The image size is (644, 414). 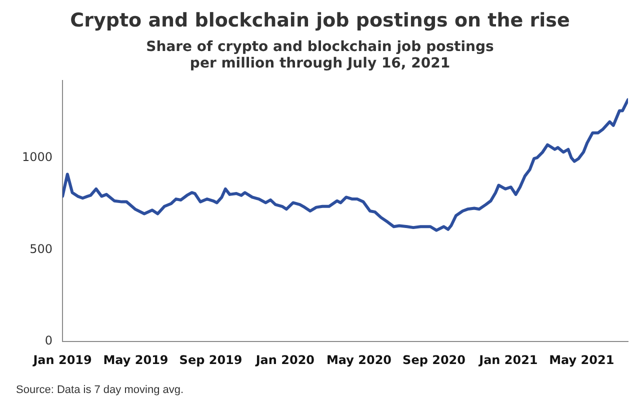 What do you see at coordinates (48, 341) in the screenshot?
I see `y-tick-label: 0` at bounding box center [48, 341].